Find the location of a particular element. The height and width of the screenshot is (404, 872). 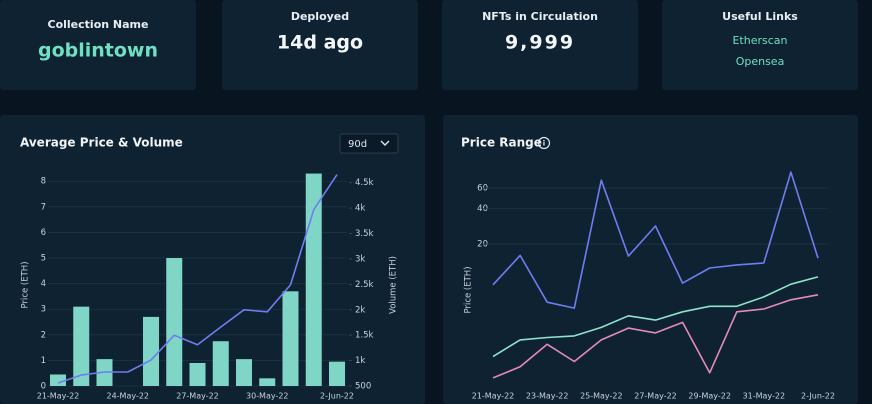

link: Opensea is located at coordinates (760, 61).